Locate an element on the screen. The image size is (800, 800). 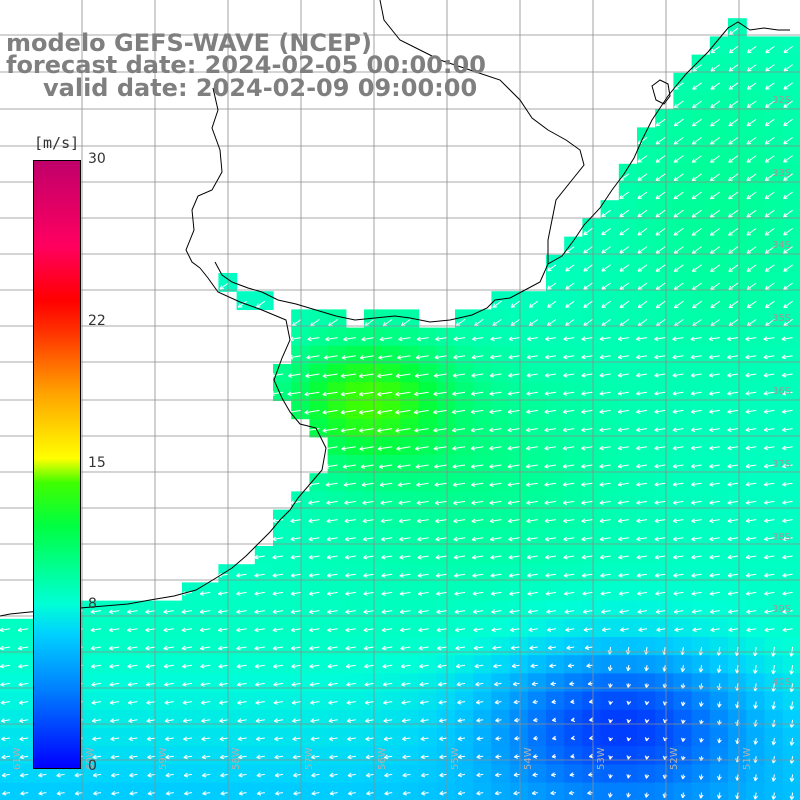
country-border is located at coordinates (204, 178).